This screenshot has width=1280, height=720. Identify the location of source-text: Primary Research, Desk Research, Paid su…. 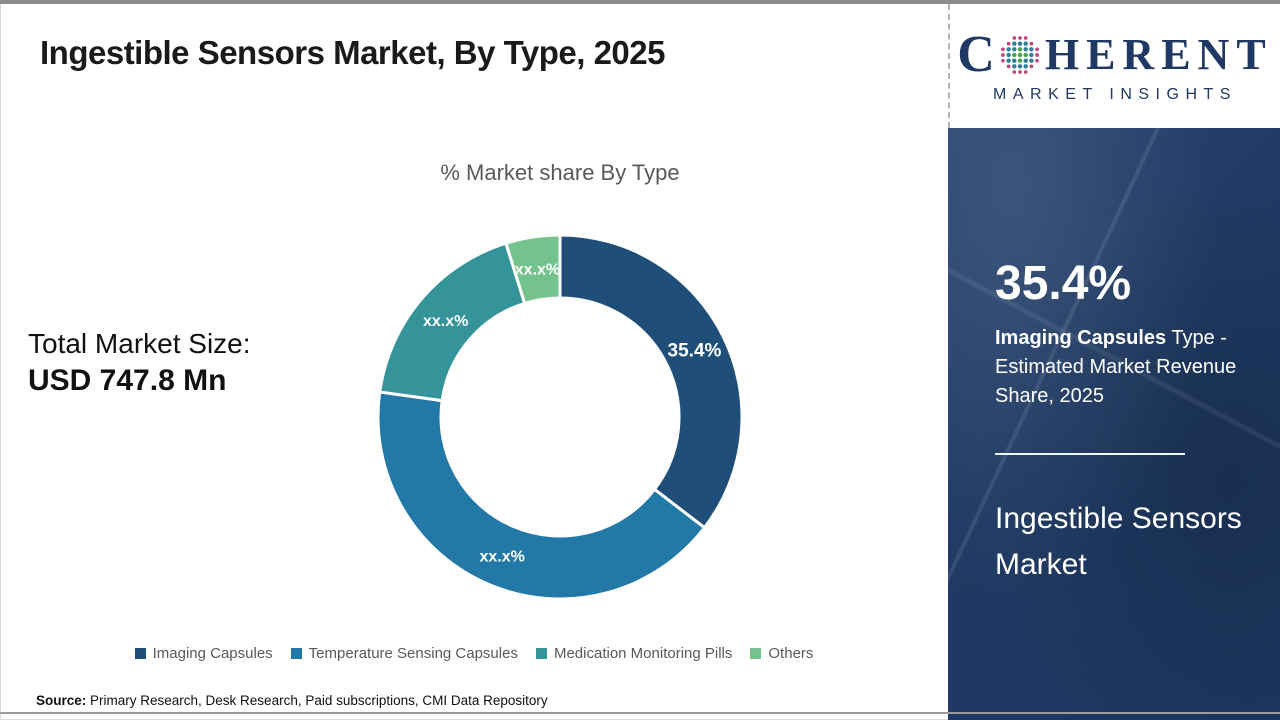
(317, 700).